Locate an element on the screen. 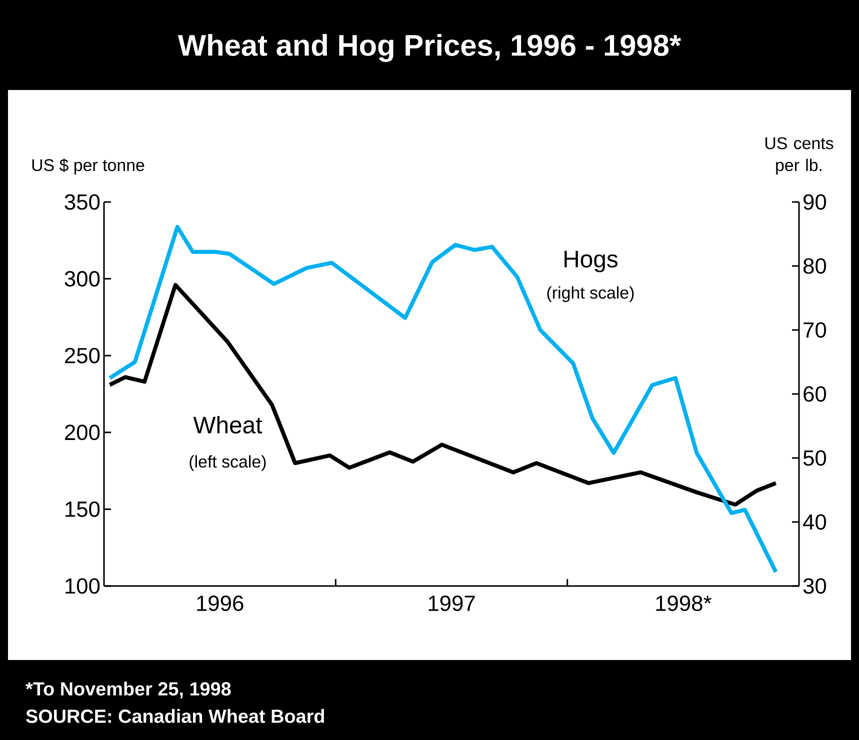  y-tick-label: 250 is located at coordinates (82, 356).